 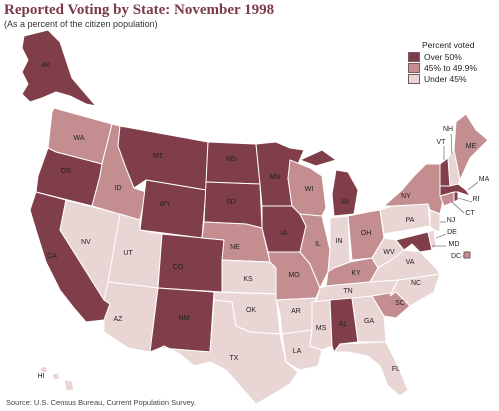 What do you see at coordinates (410, 262) in the screenshot?
I see `svg-text: VA` at bounding box center [410, 262].